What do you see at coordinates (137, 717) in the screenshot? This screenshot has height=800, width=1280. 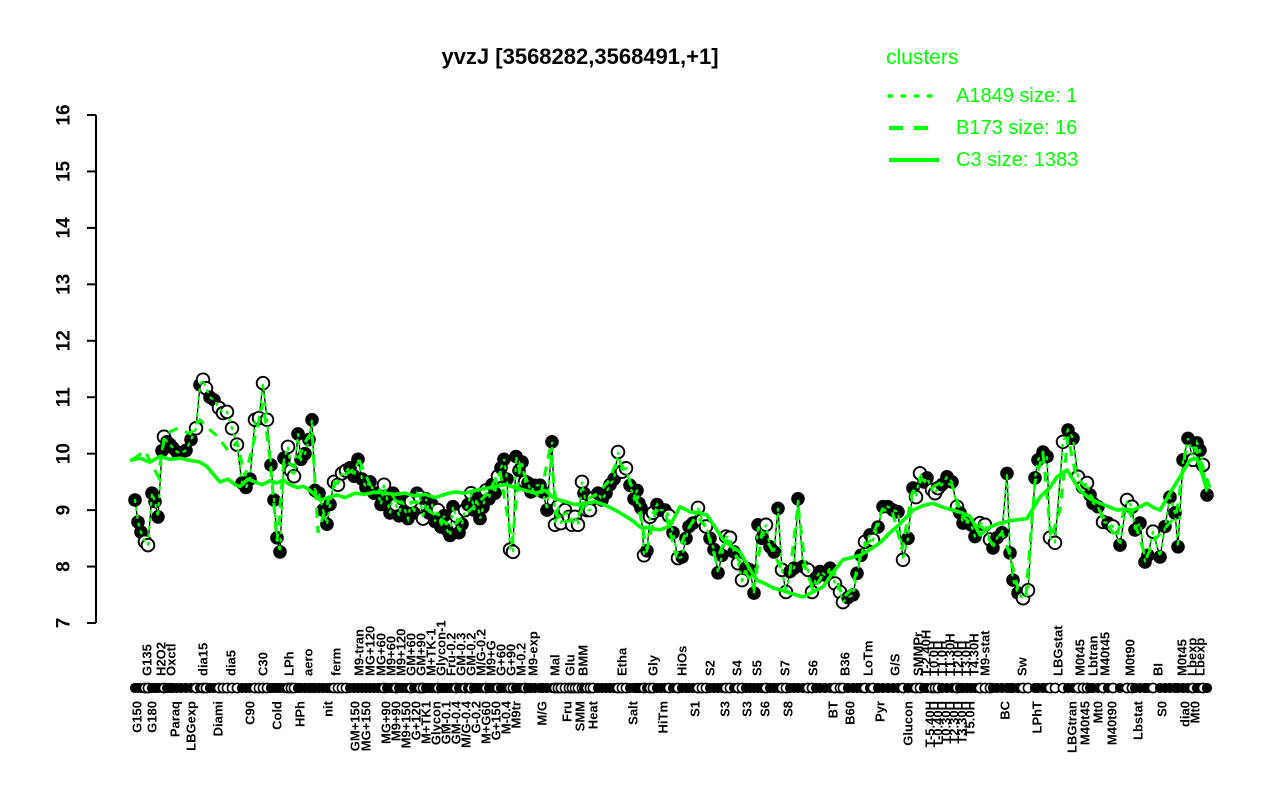 I see `x-label-bottom: G150` at bounding box center [137, 717].